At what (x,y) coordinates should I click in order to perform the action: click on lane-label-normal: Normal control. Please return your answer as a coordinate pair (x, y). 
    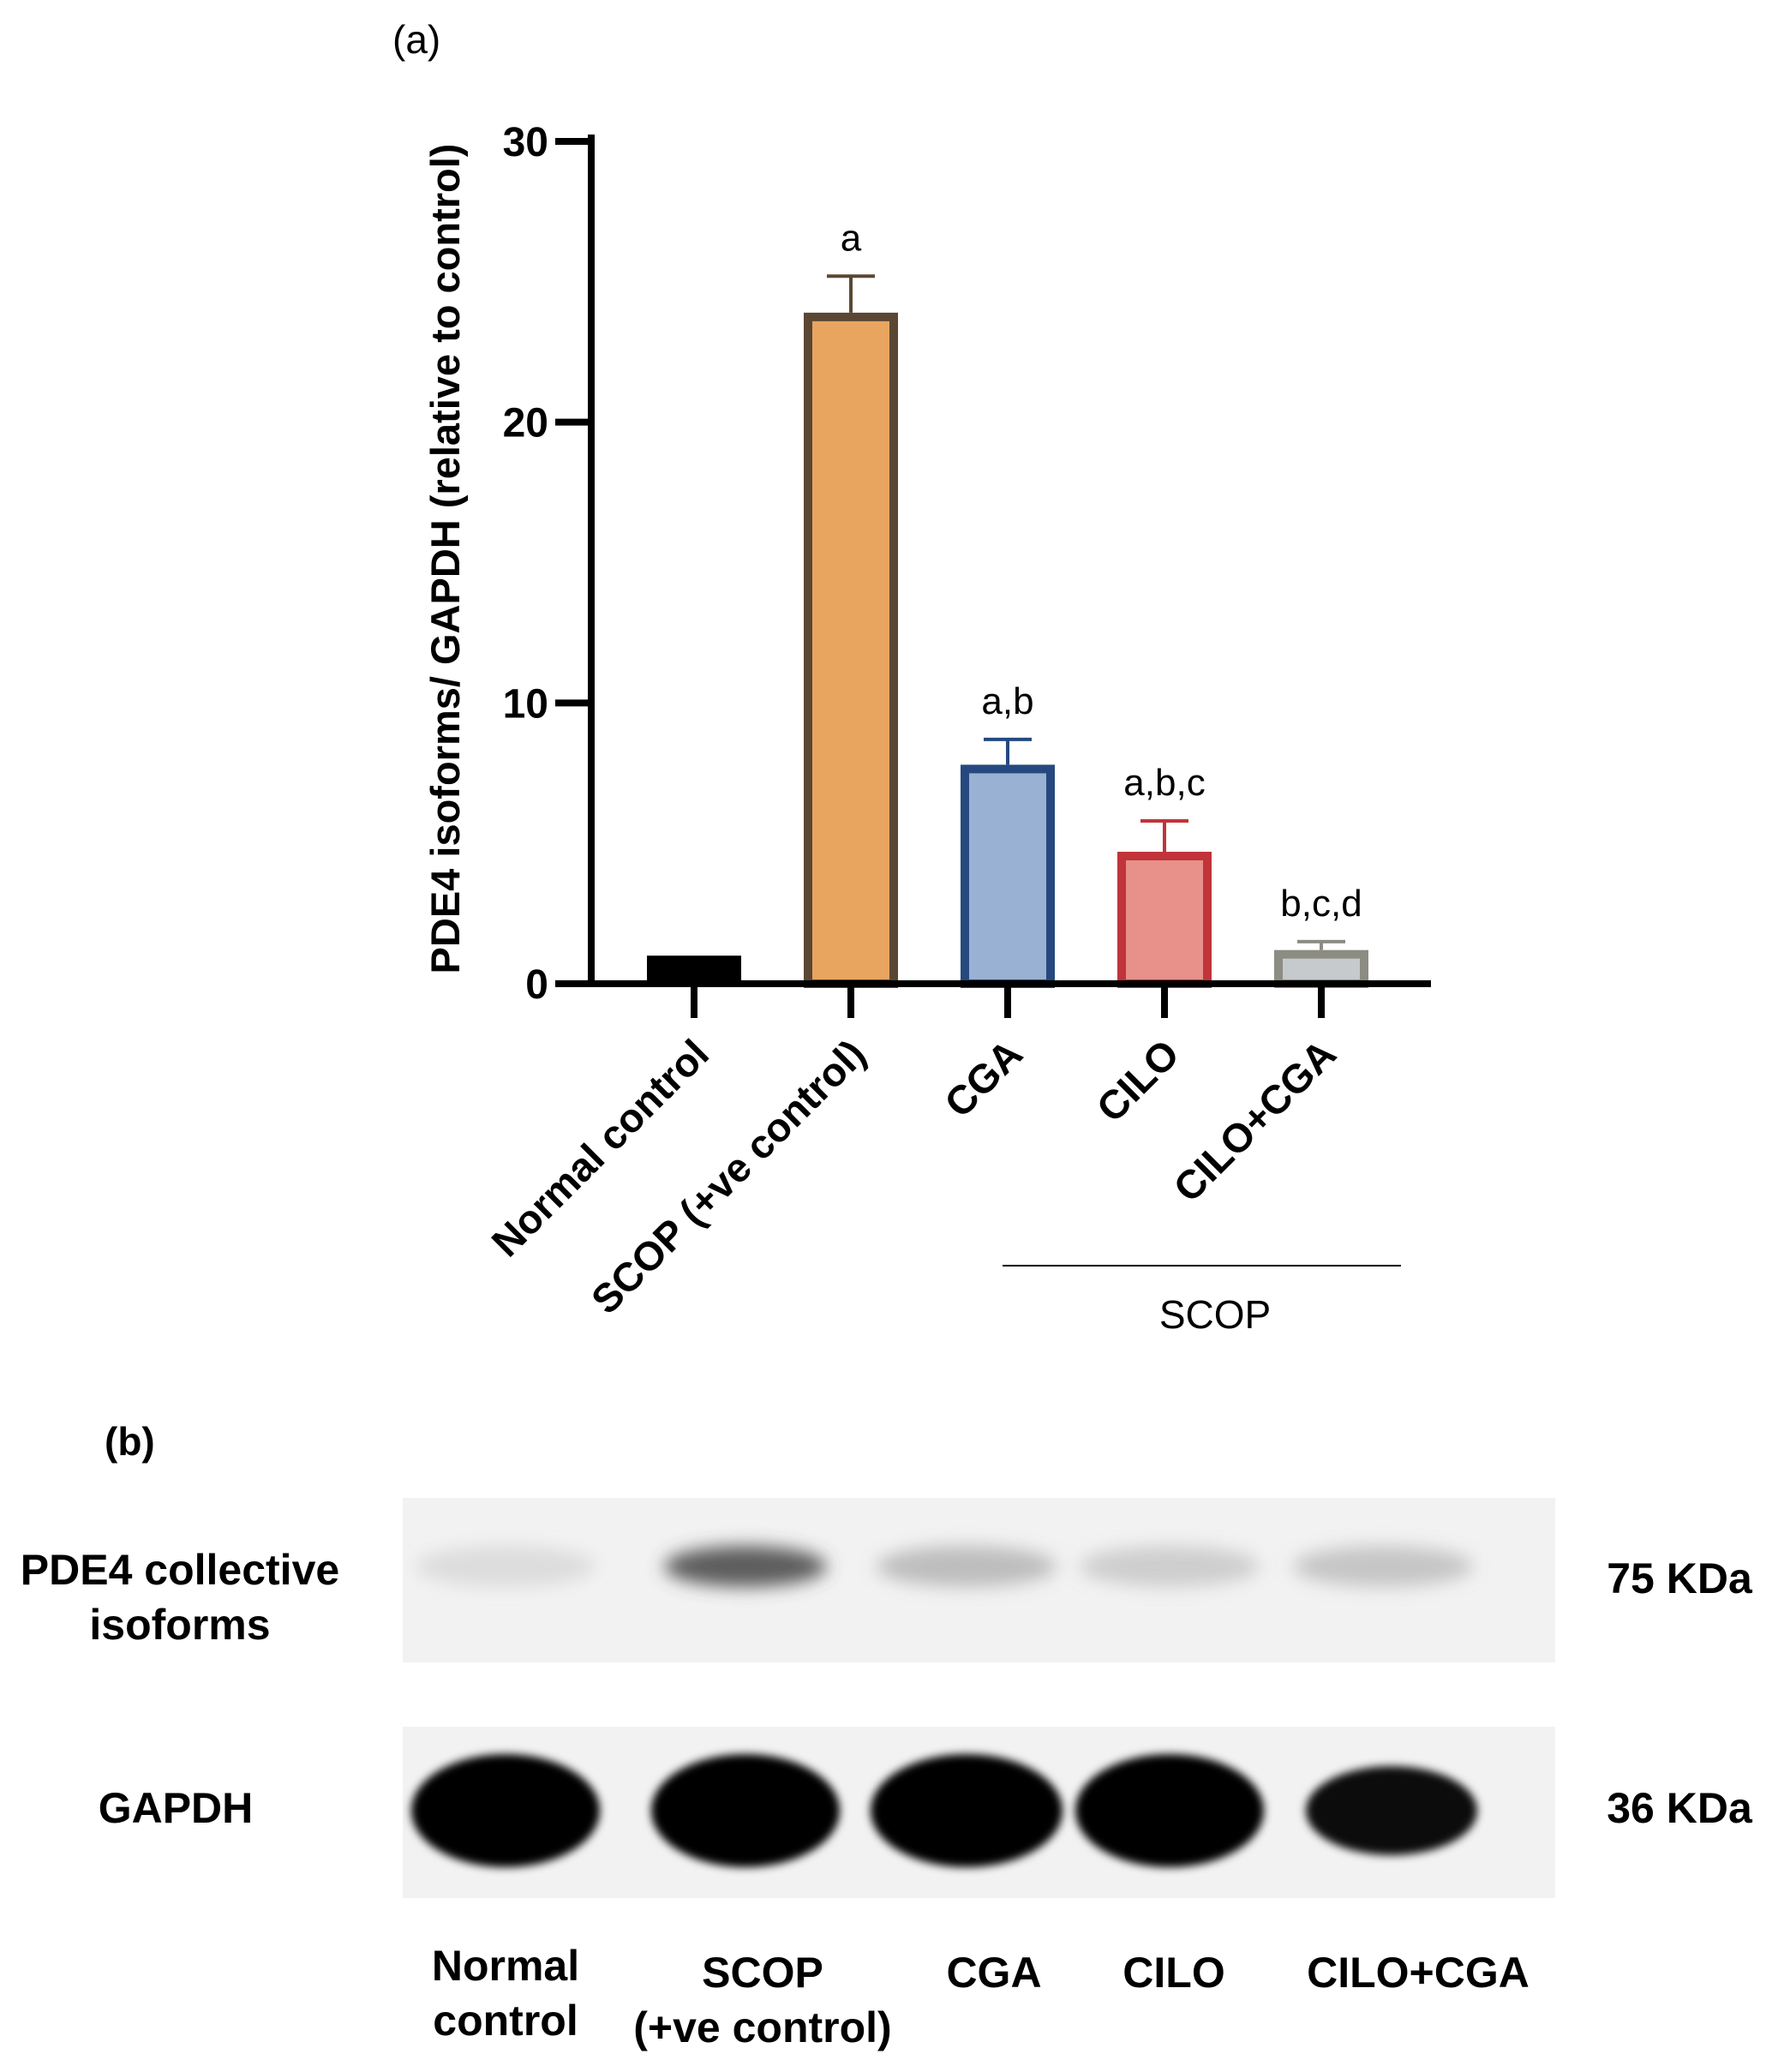
    Looking at the image, I should click on (505, 1994).